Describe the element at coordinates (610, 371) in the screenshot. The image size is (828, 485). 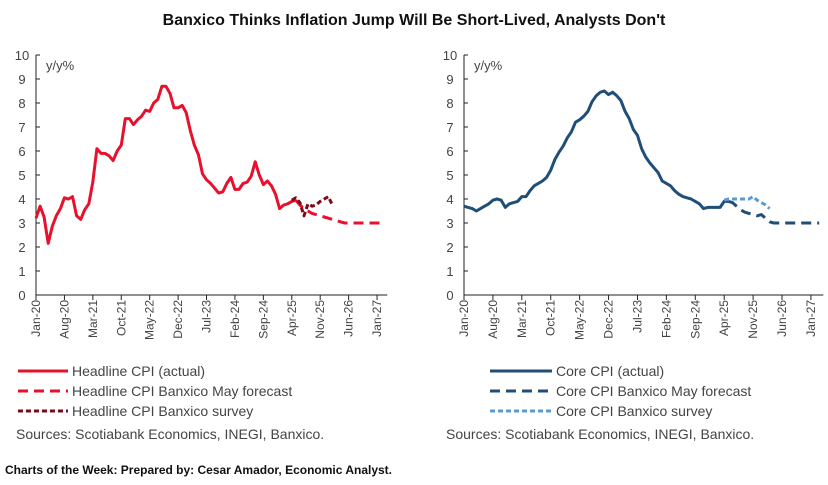
I see `legend-label: Core CPI (actual)` at that location.